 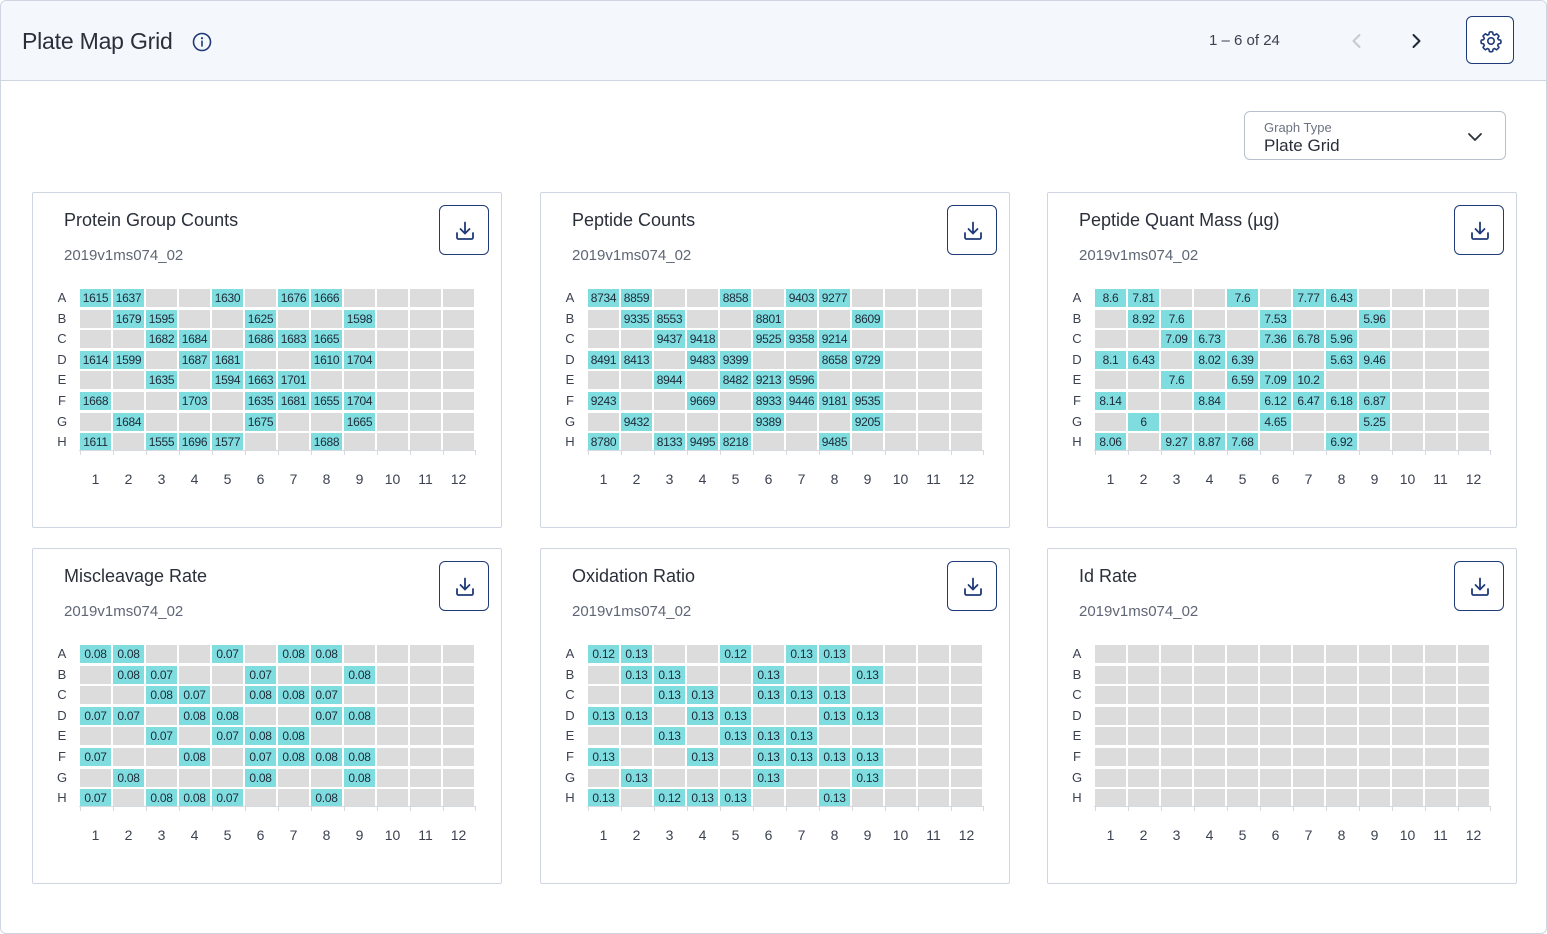 What do you see at coordinates (801, 339) in the screenshot?
I see `plate-well: 9358` at bounding box center [801, 339].